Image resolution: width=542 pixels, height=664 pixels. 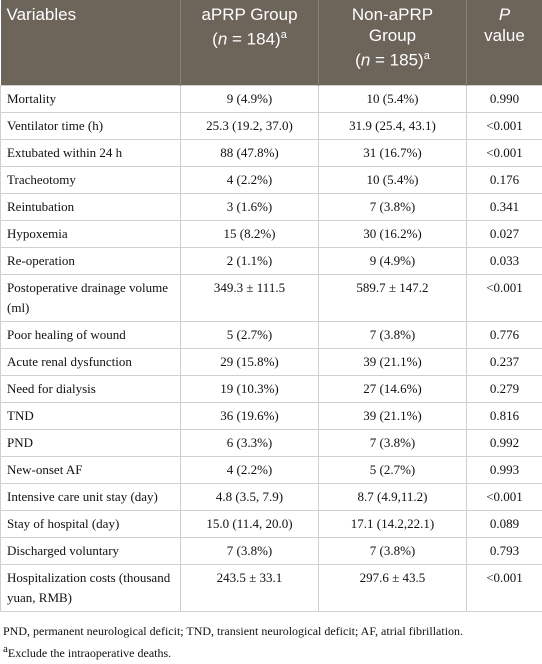 What do you see at coordinates (249, 298) in the screenshot?
I see `value-cell: 349.3 ± 111.5` at bounding box center [249, 298].